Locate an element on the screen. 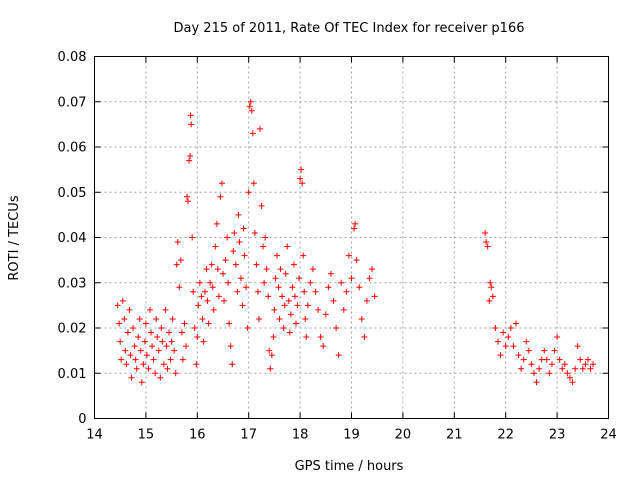  y-tick-label: 0.06 is located at coordinates (72, 148).